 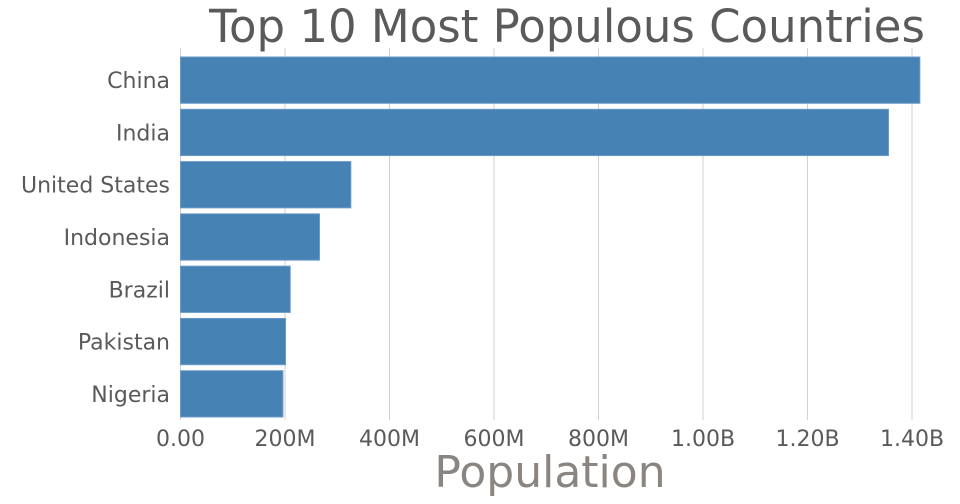 What do you see at coordinates (130, 395) in the screenshot?
I see `y-tick-label: Nigeria` at bounding box center [130, 395].